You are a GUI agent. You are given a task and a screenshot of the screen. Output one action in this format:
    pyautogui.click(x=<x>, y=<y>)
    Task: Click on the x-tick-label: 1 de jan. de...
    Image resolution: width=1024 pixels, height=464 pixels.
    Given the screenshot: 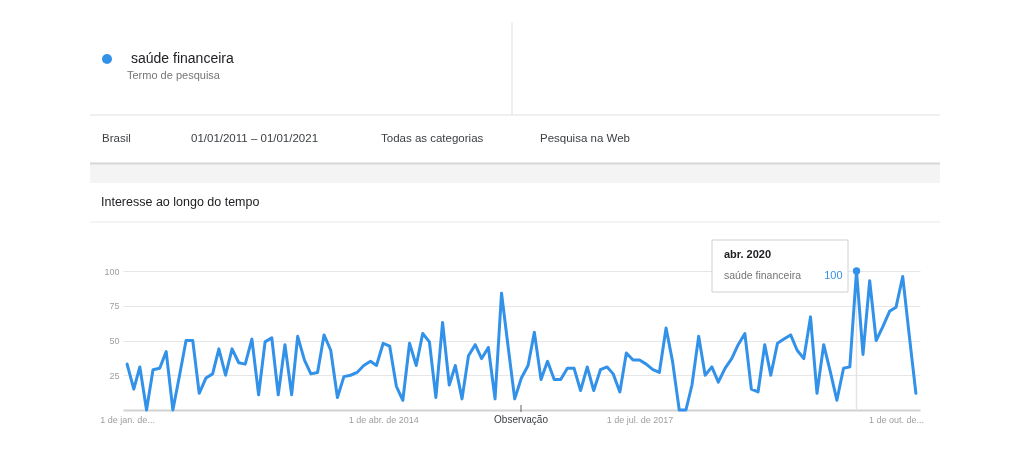 What is the action you would take?
    pyautogui.click(x=127, y=419)
    